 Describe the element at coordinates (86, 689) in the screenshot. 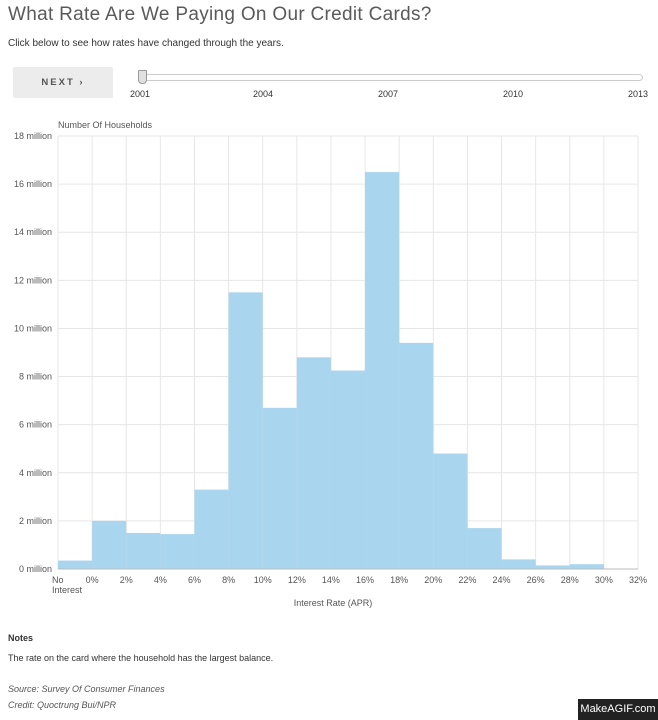

I see `source-text: Source: Survey Of Consumer Finances` at that location.